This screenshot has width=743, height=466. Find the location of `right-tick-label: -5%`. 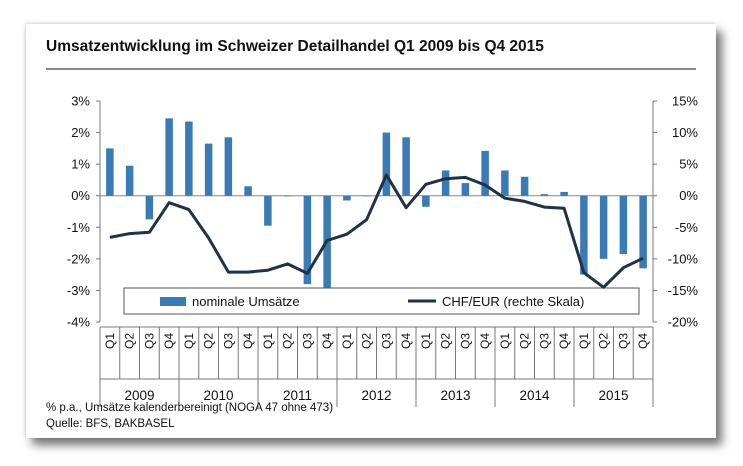

right-tick-label: -5% is located at coordinates (687, 227).